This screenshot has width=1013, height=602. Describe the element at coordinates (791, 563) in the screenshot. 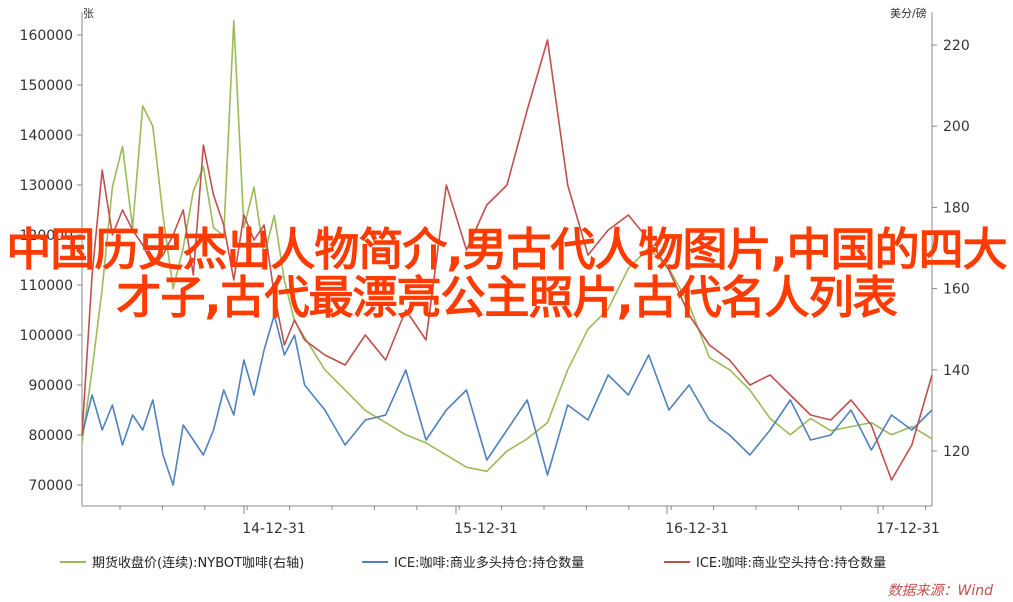

I see `legend-label: ICE:咖啡:商业空头持仓:持仓数量` at that location.